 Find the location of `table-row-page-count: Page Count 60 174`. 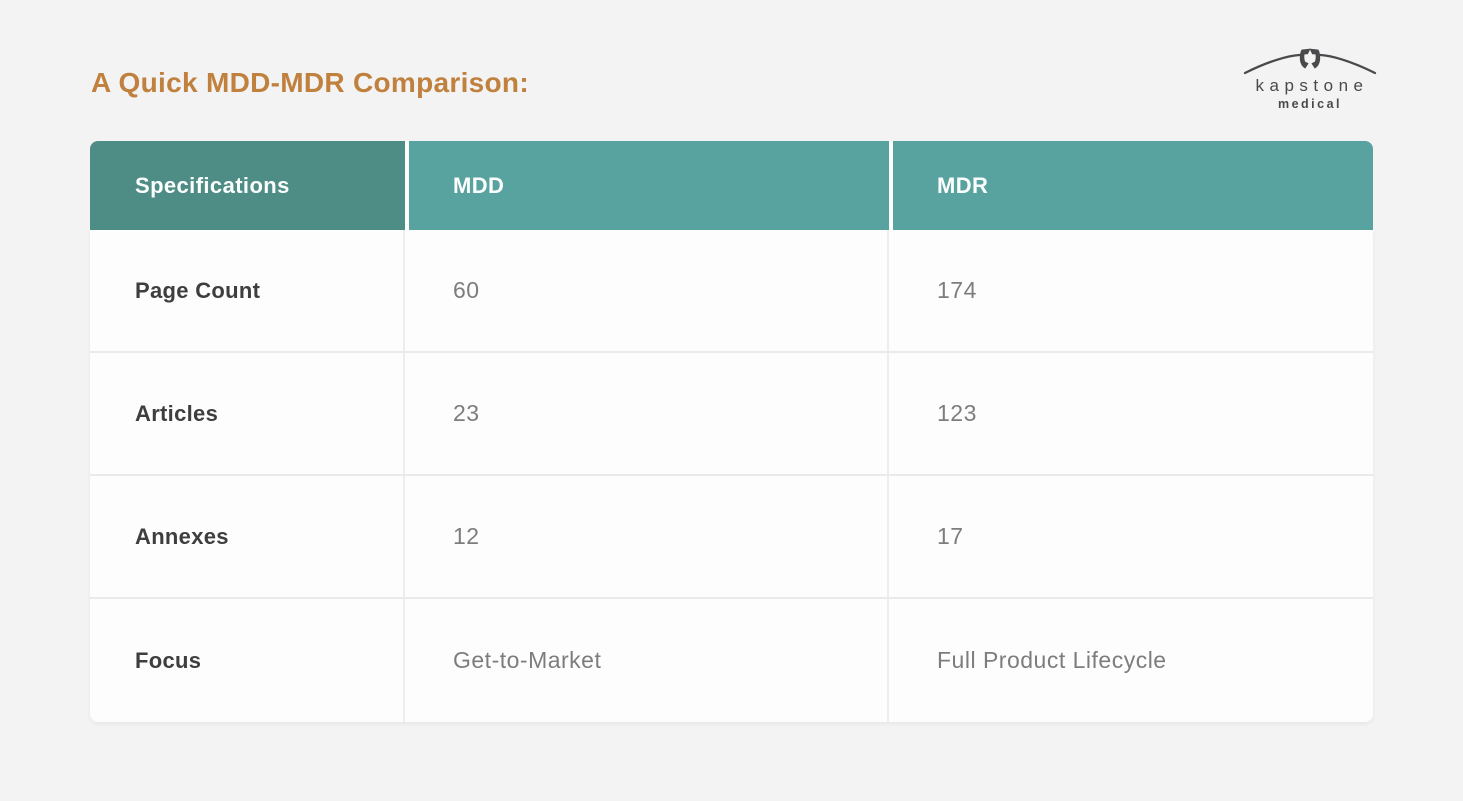

table-row-page-count: Page Count 60 174 is located at coordinates (731, 291).